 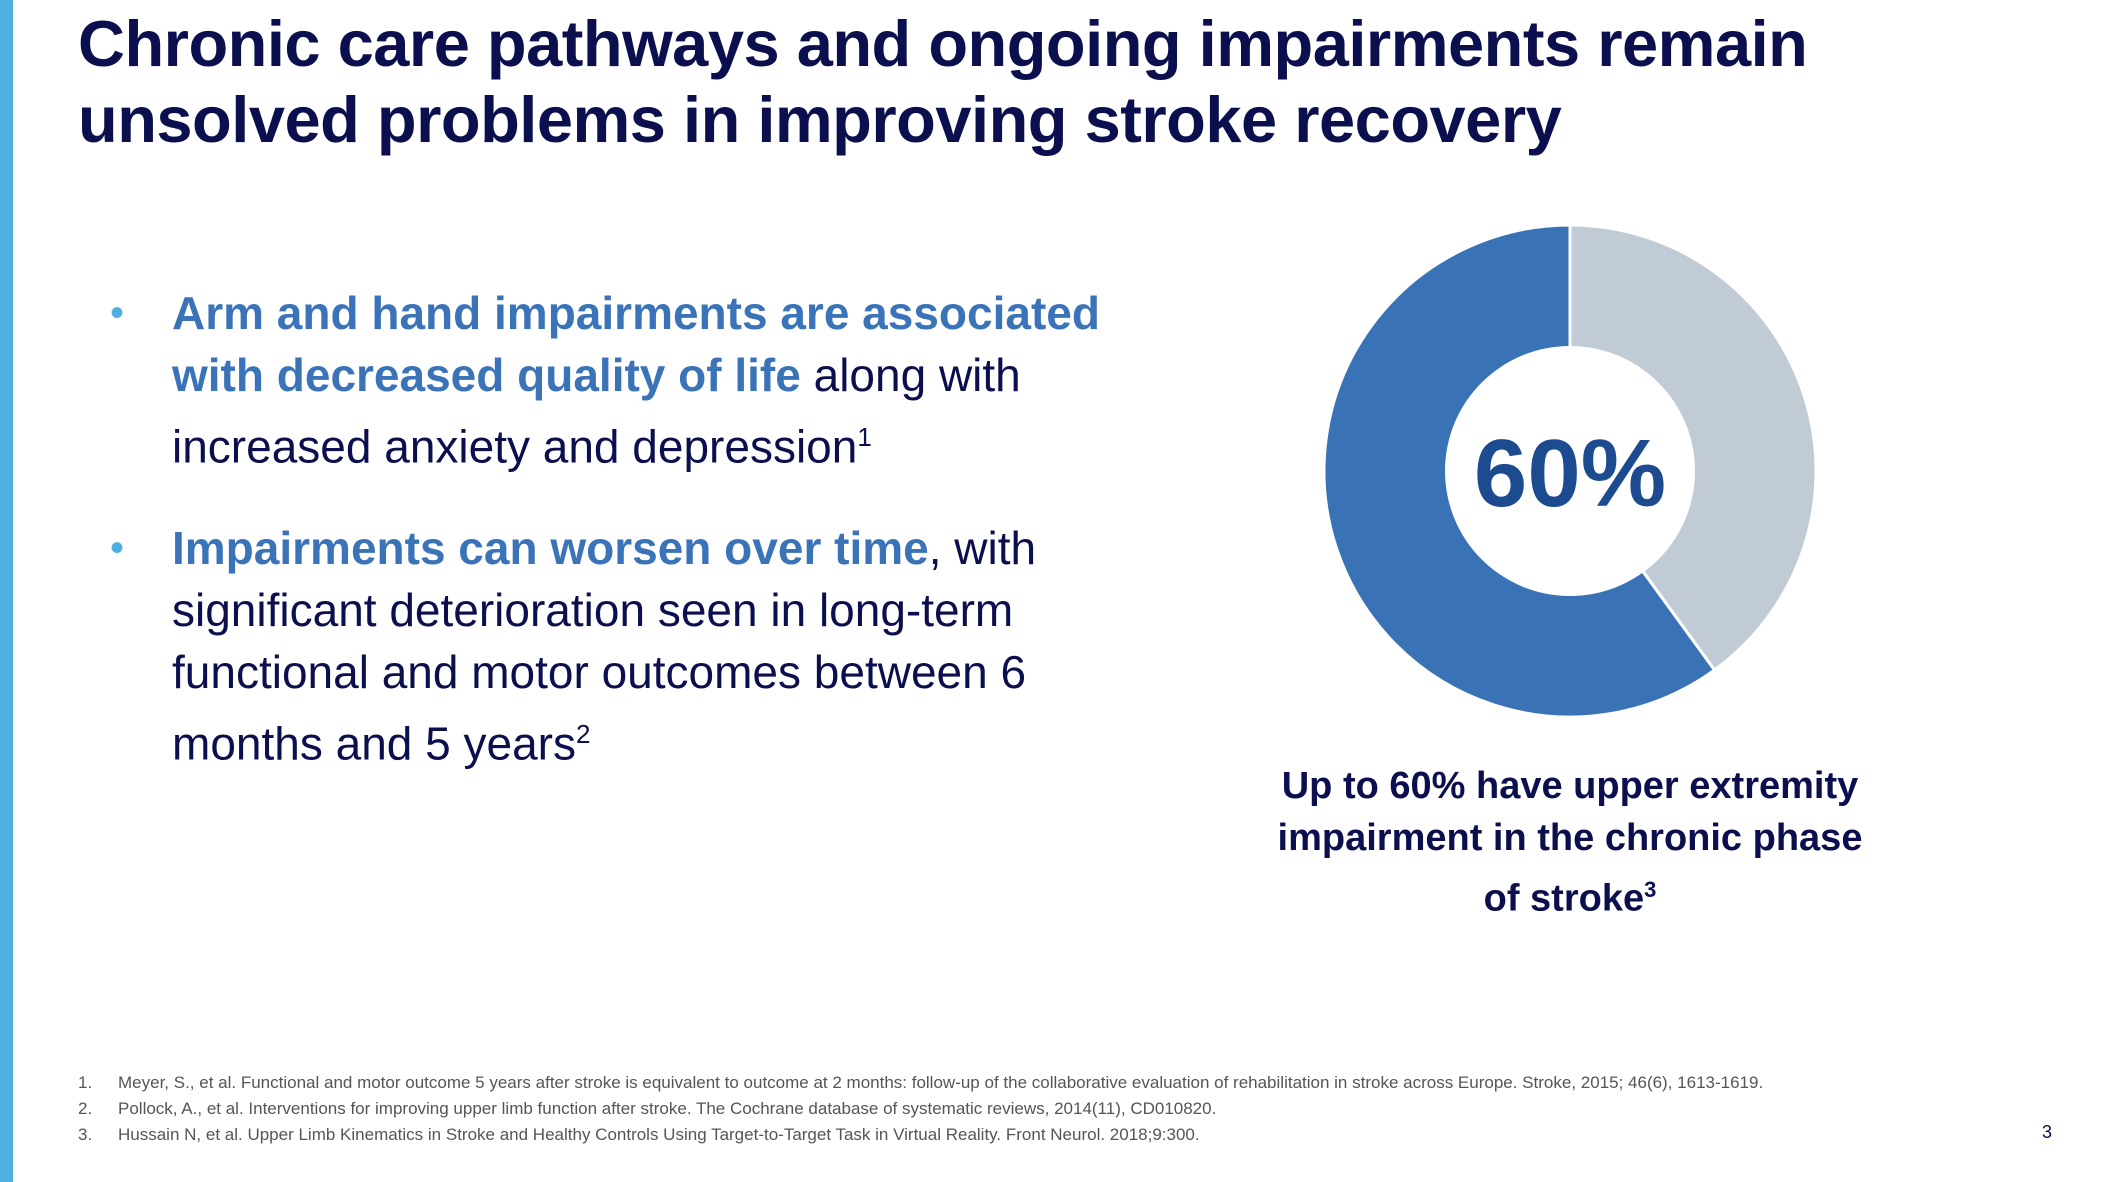 What do you see at coordinates (85, 1134) in the screenshot?
I see `reference-number: 3.` at bounding box center [85, 1134].